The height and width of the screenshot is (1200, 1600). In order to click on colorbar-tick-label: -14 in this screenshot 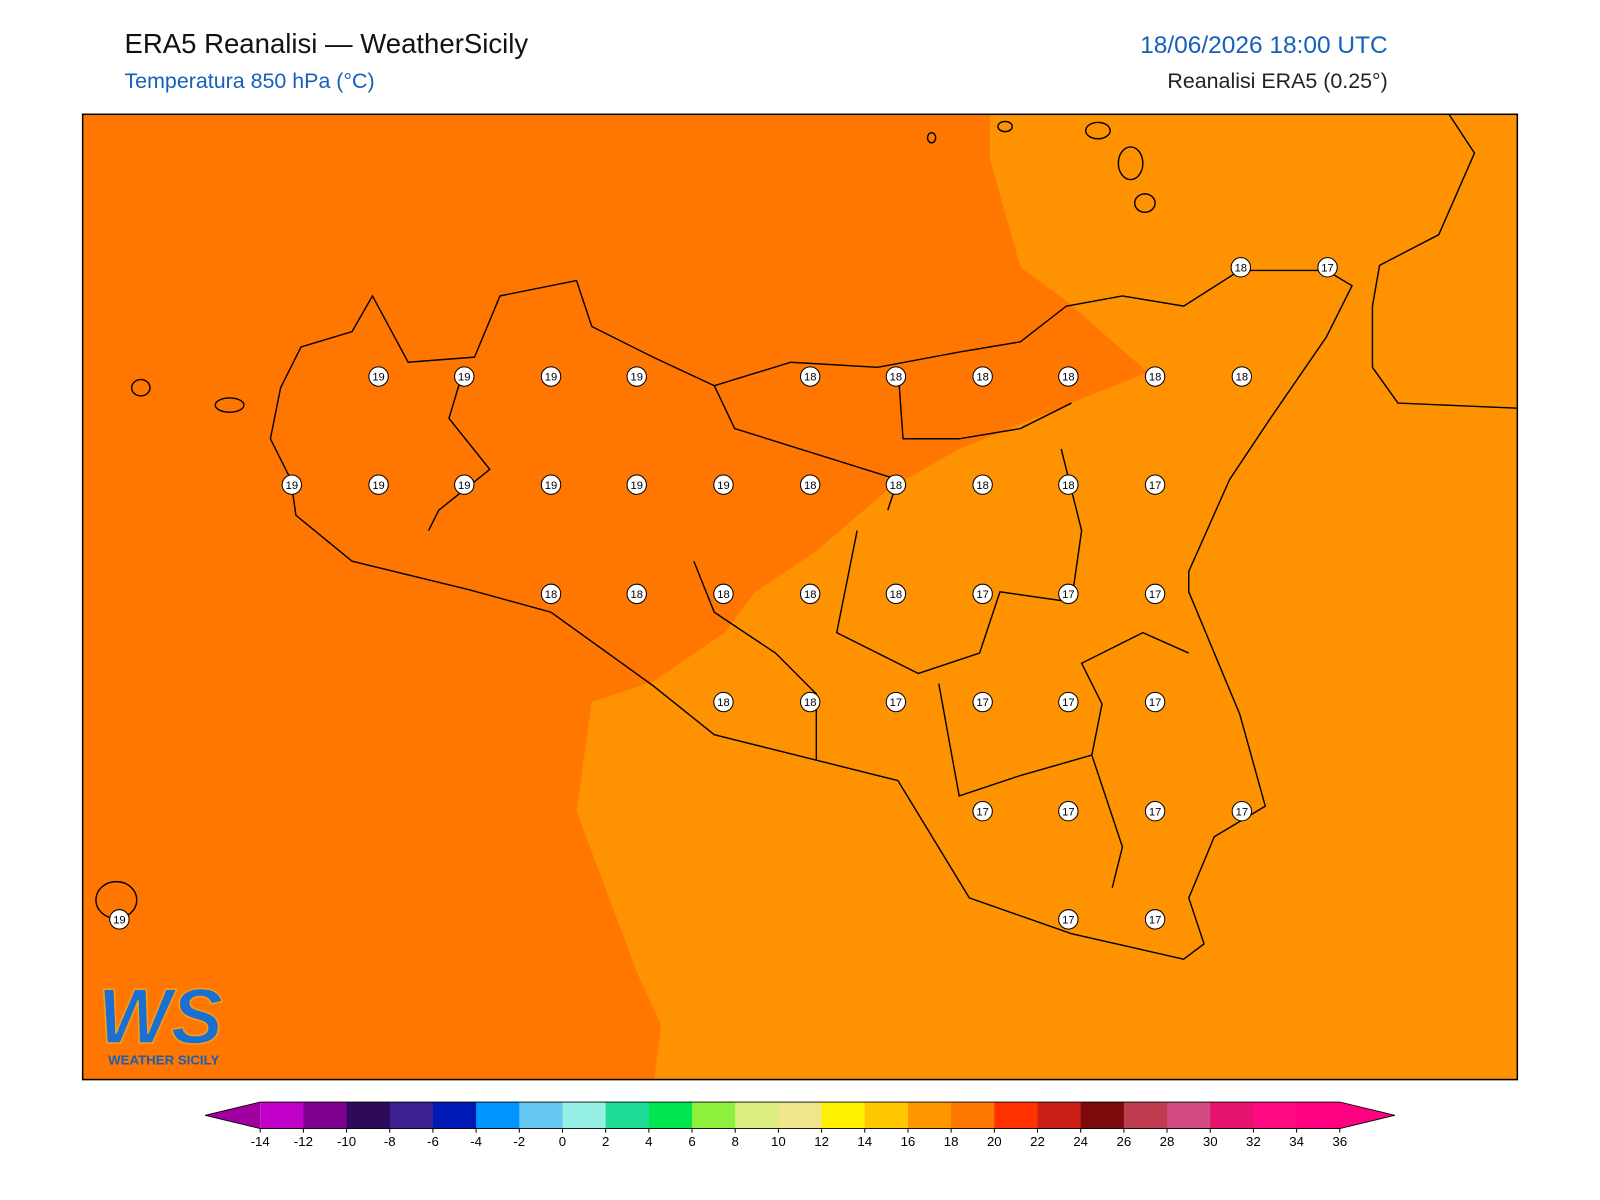, I will do `click(260, 1141)`.